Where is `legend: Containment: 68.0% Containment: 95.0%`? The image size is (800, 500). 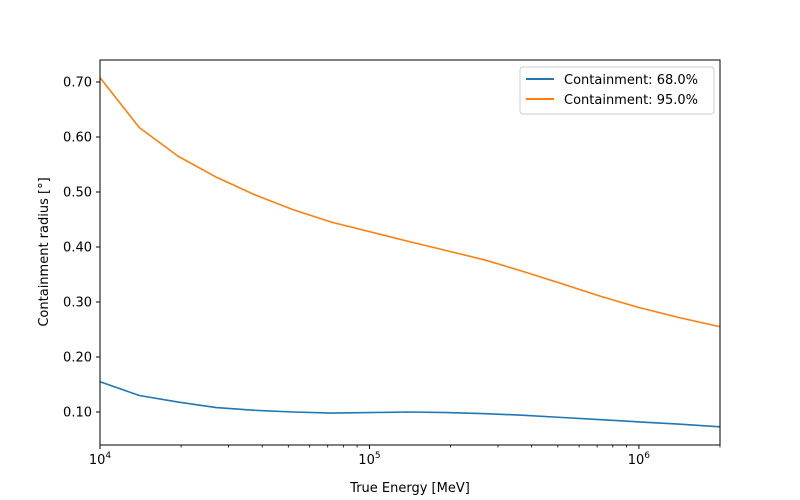
legend: Containment: 68.0% Containment: 95.0% is located at coordinates (617, 90).